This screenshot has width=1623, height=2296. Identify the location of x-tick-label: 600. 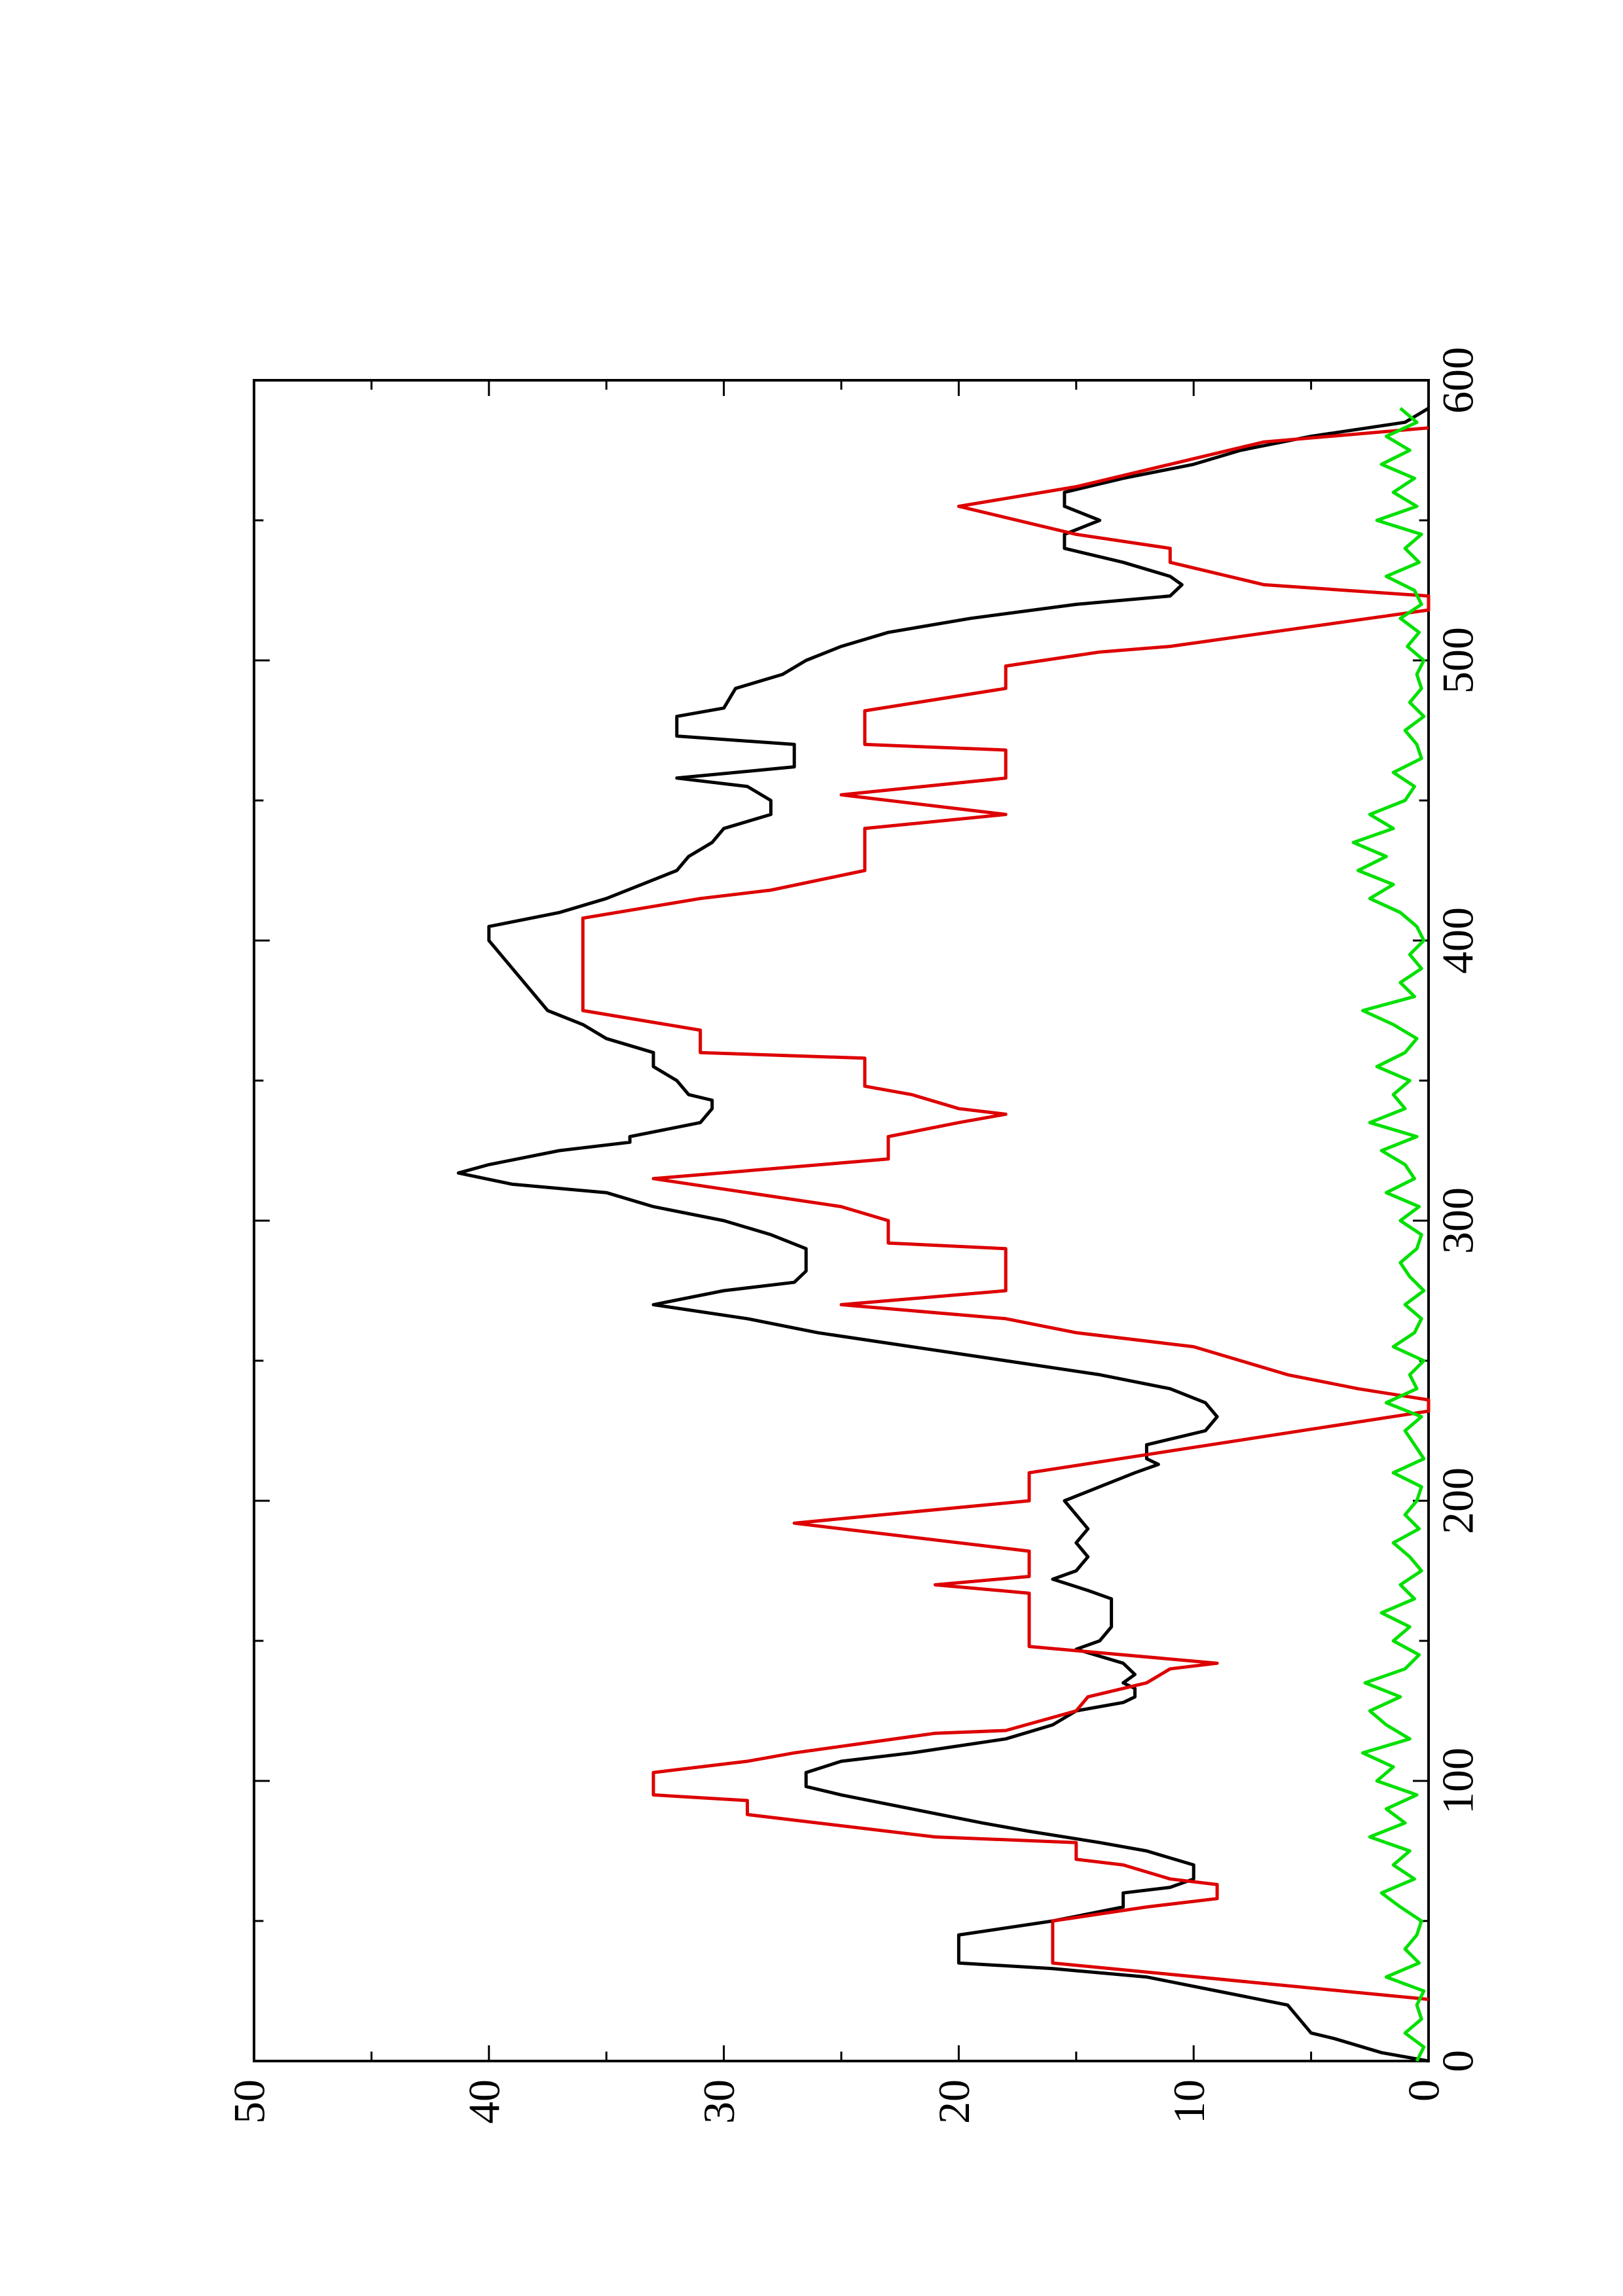
(1458, 380).